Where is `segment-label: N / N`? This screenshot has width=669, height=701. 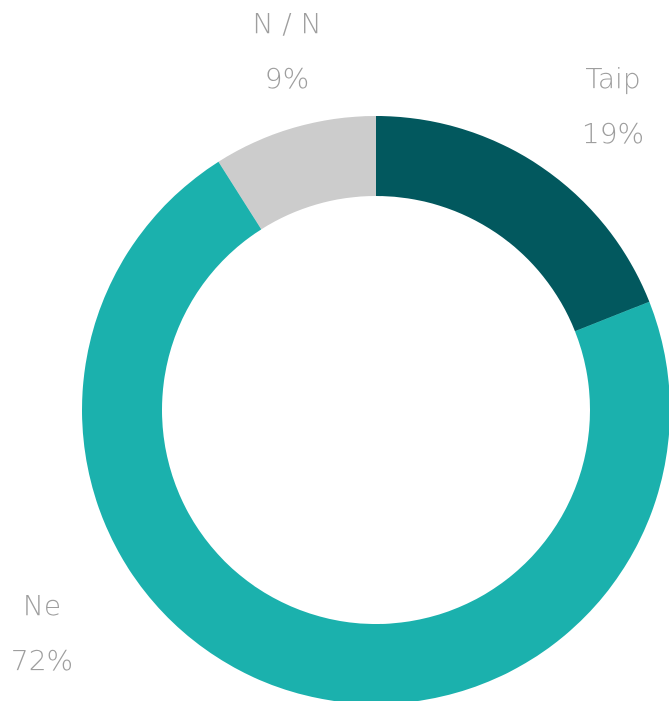
segment-label: N / N is located at coordinates (286, 23).